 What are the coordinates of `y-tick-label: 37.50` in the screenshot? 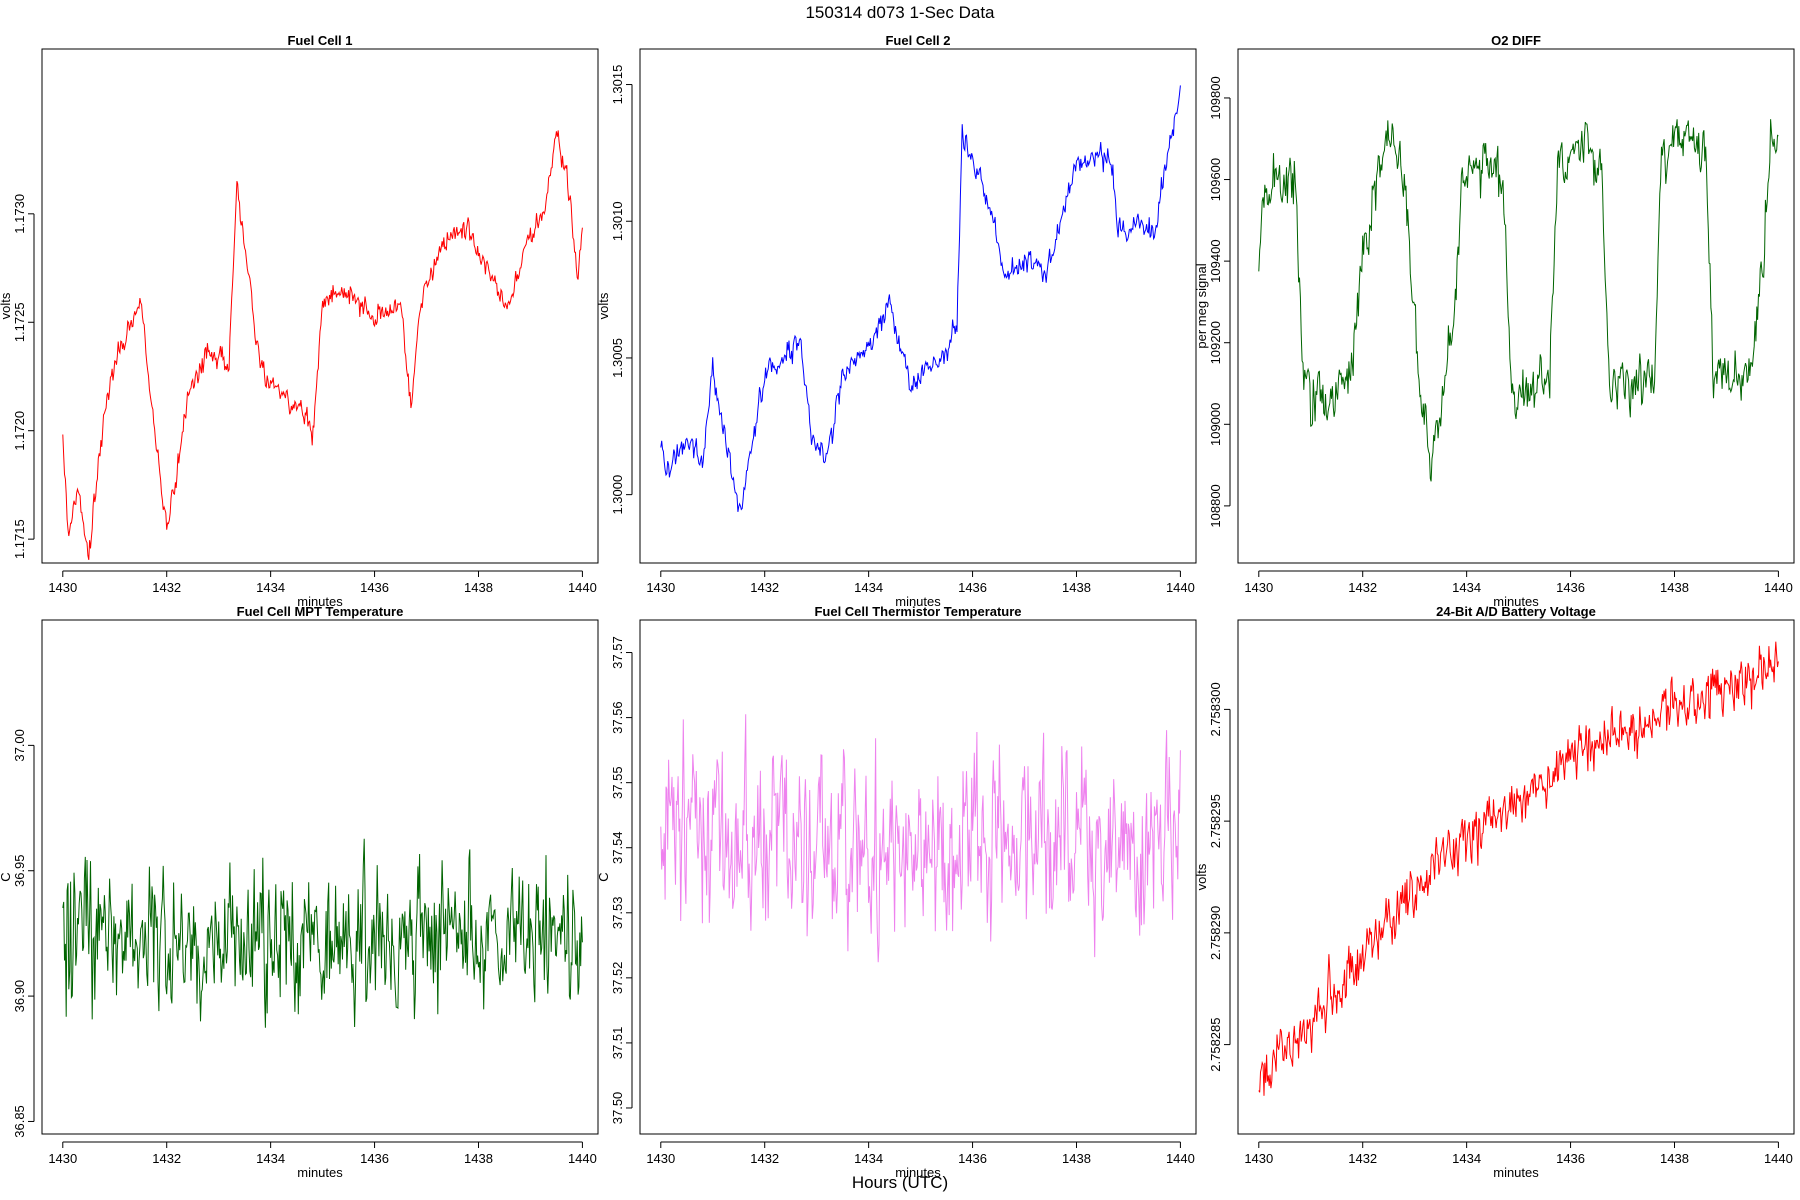 It's located at (617, 1108).